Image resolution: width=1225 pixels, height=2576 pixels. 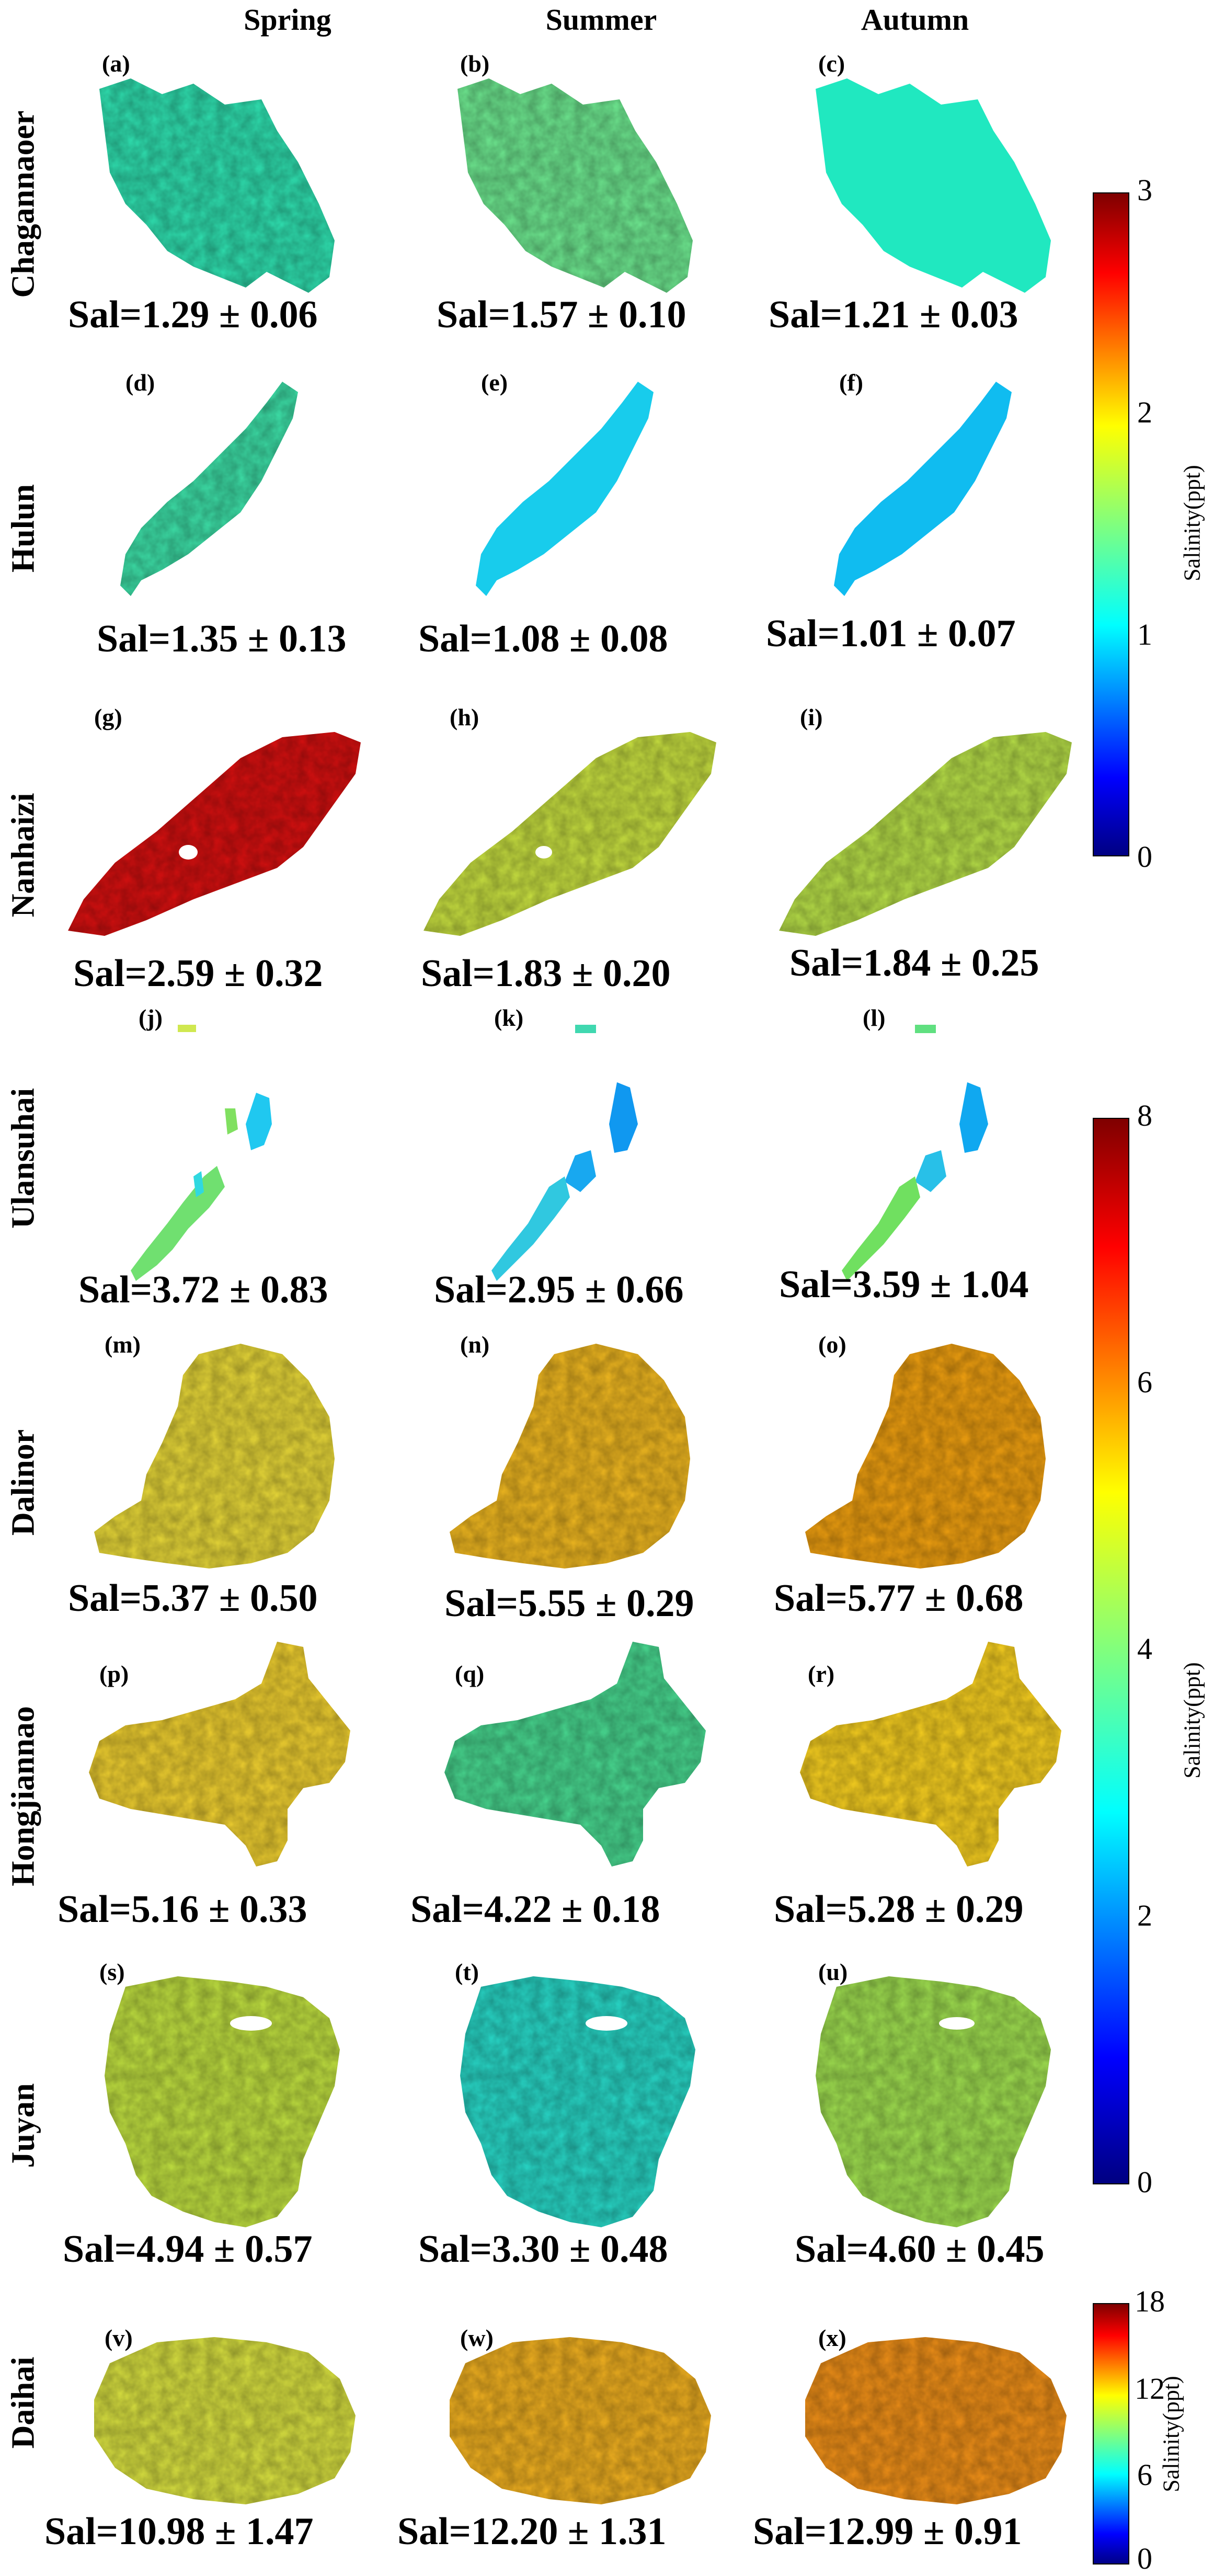 What do you see at coordinates (1144, 634) in the screenshot?
I see `colorbar-1-tick-1: 1` at bounding box center [1144, 634].